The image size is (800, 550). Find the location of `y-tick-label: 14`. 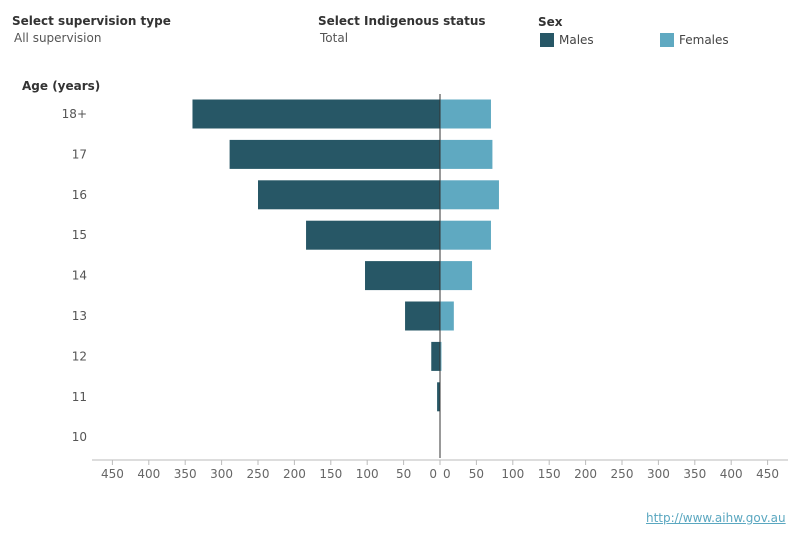

y-tick-label: 14 is located at coordinates (79, 276).